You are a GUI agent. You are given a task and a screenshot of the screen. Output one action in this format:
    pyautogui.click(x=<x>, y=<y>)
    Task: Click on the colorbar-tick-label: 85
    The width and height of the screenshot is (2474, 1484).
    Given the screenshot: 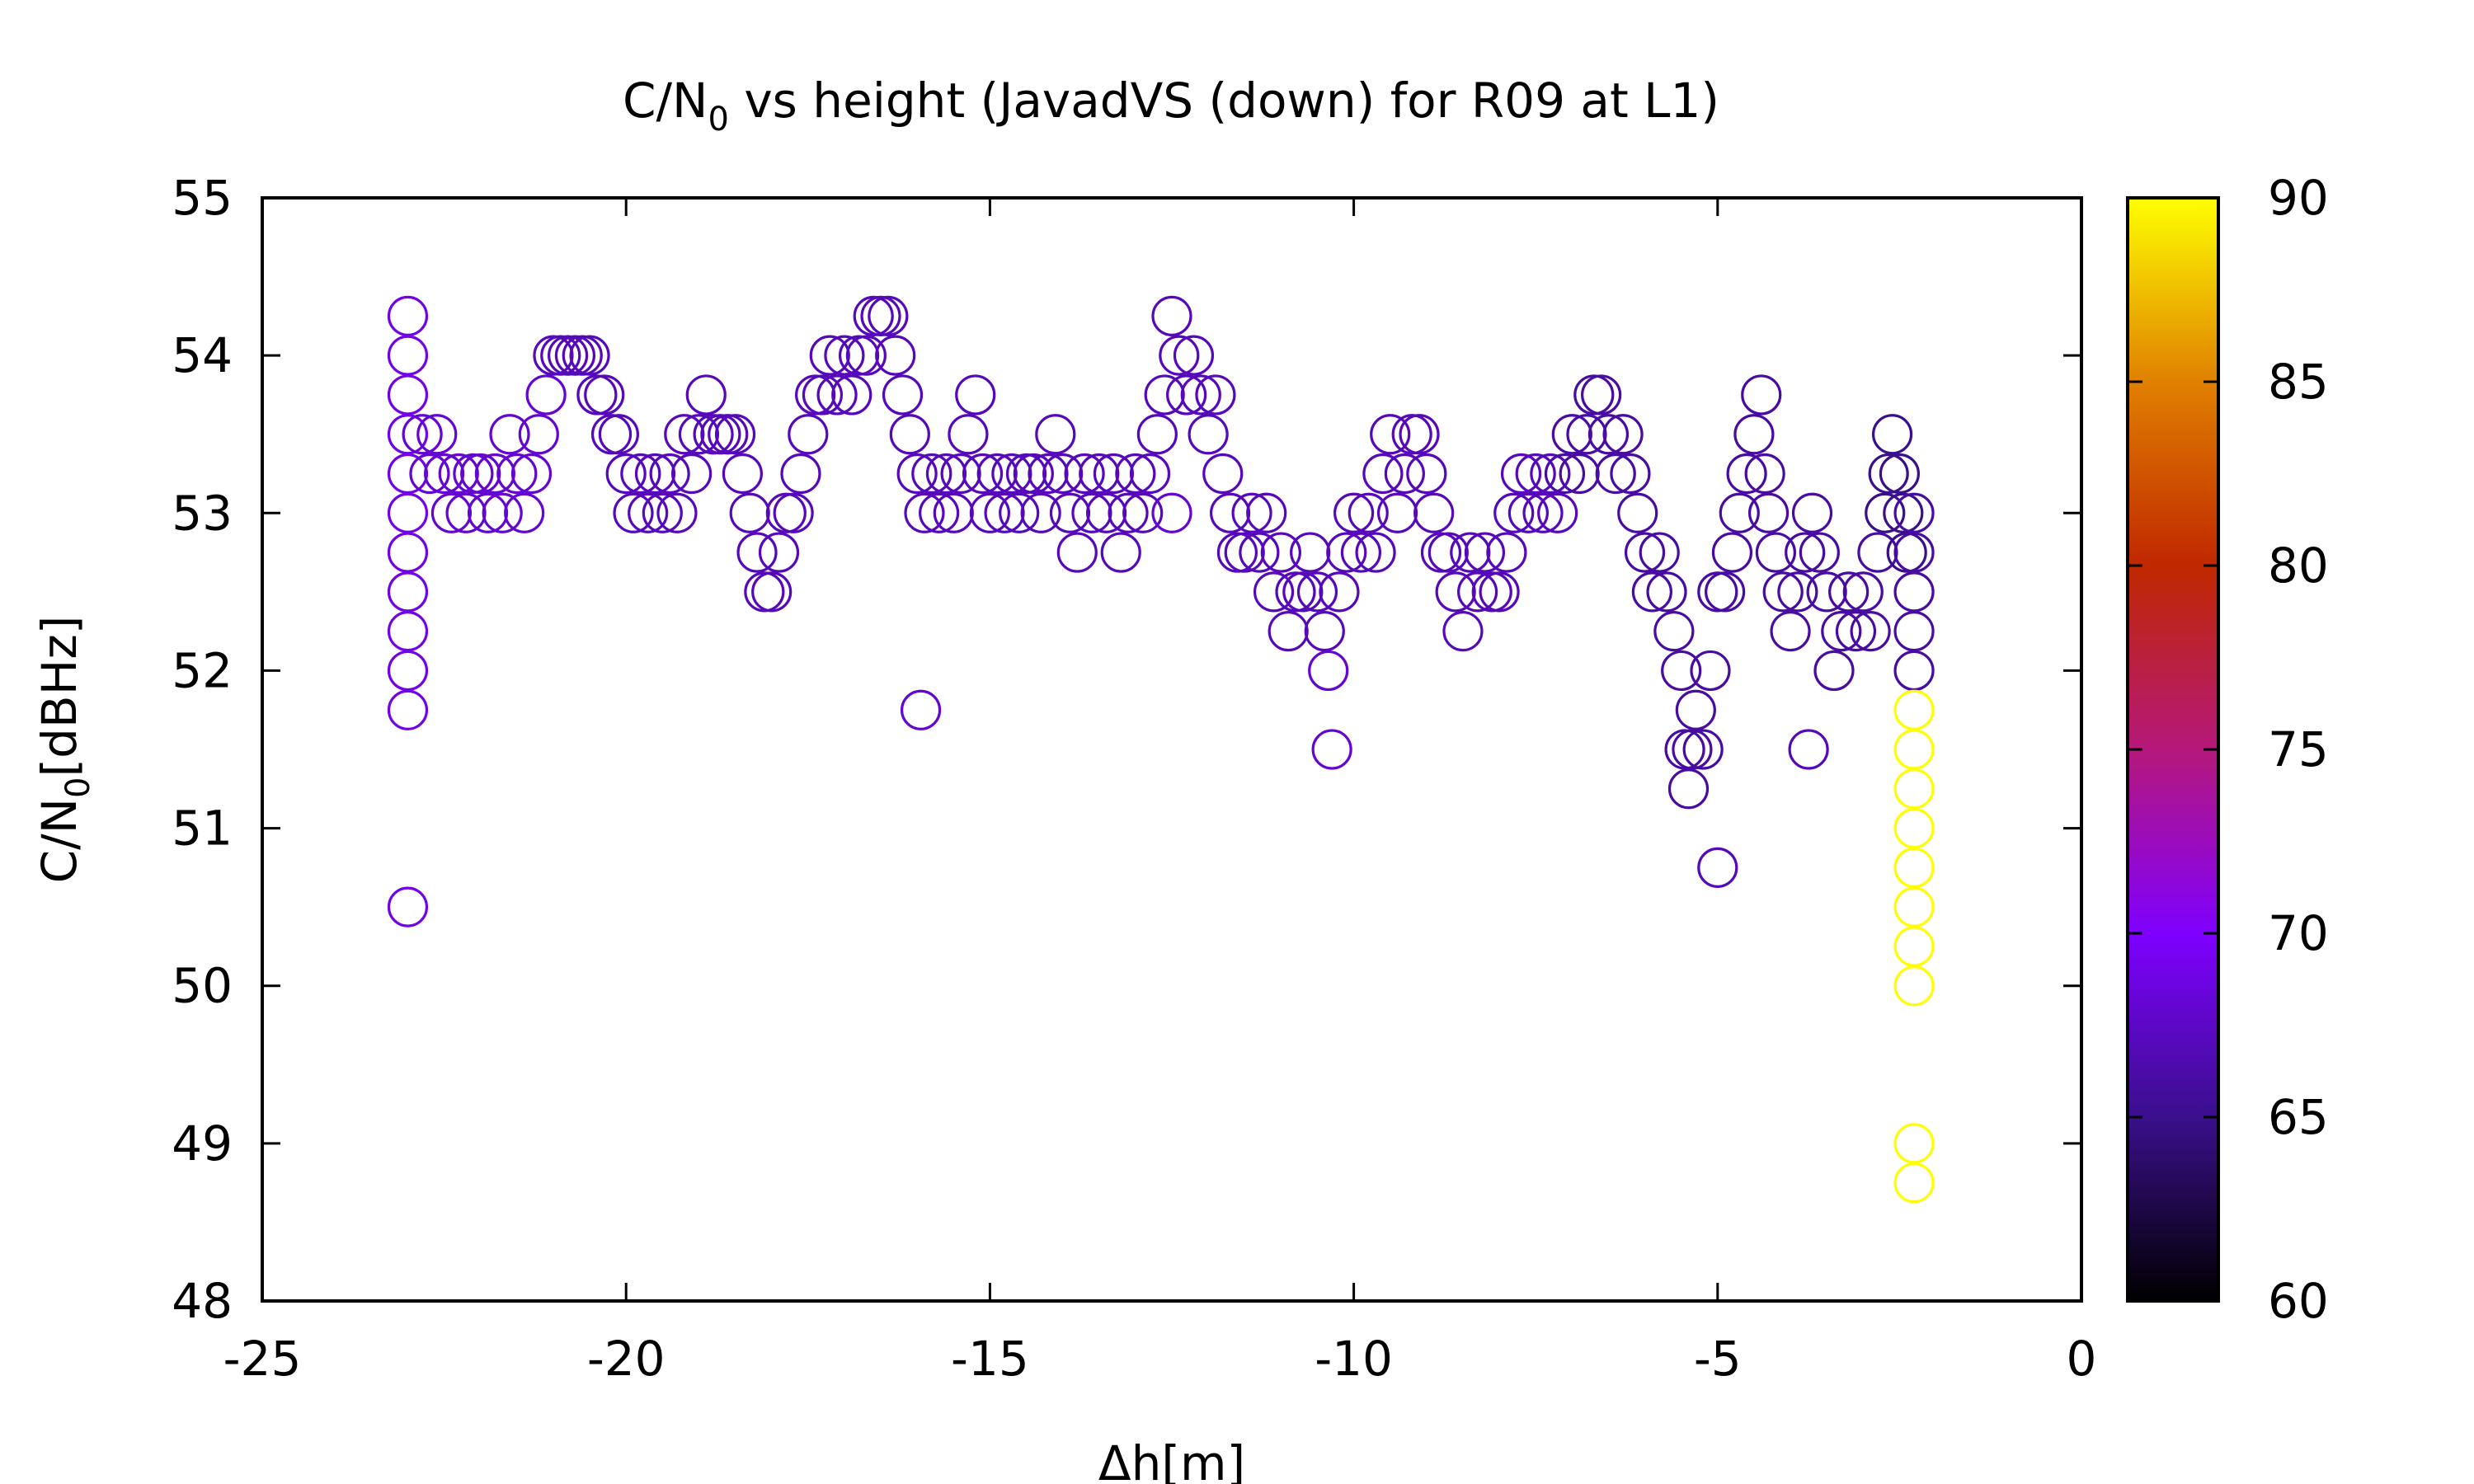 What is the action you would take?
    pyautogui.click(x=2298, y=382)
    